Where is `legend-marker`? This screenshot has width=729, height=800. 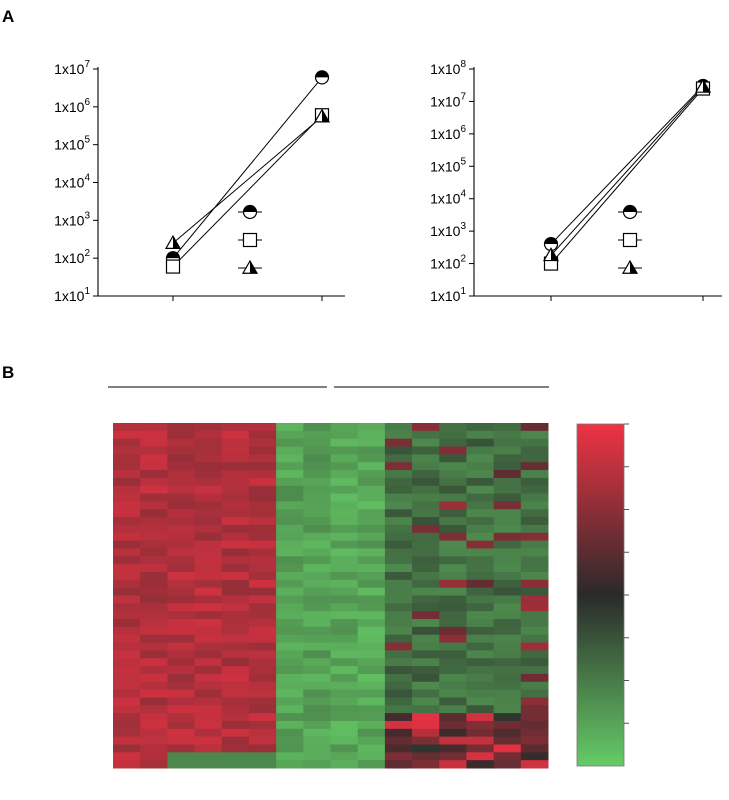 legend-marker is located at coordinates (250, 240).